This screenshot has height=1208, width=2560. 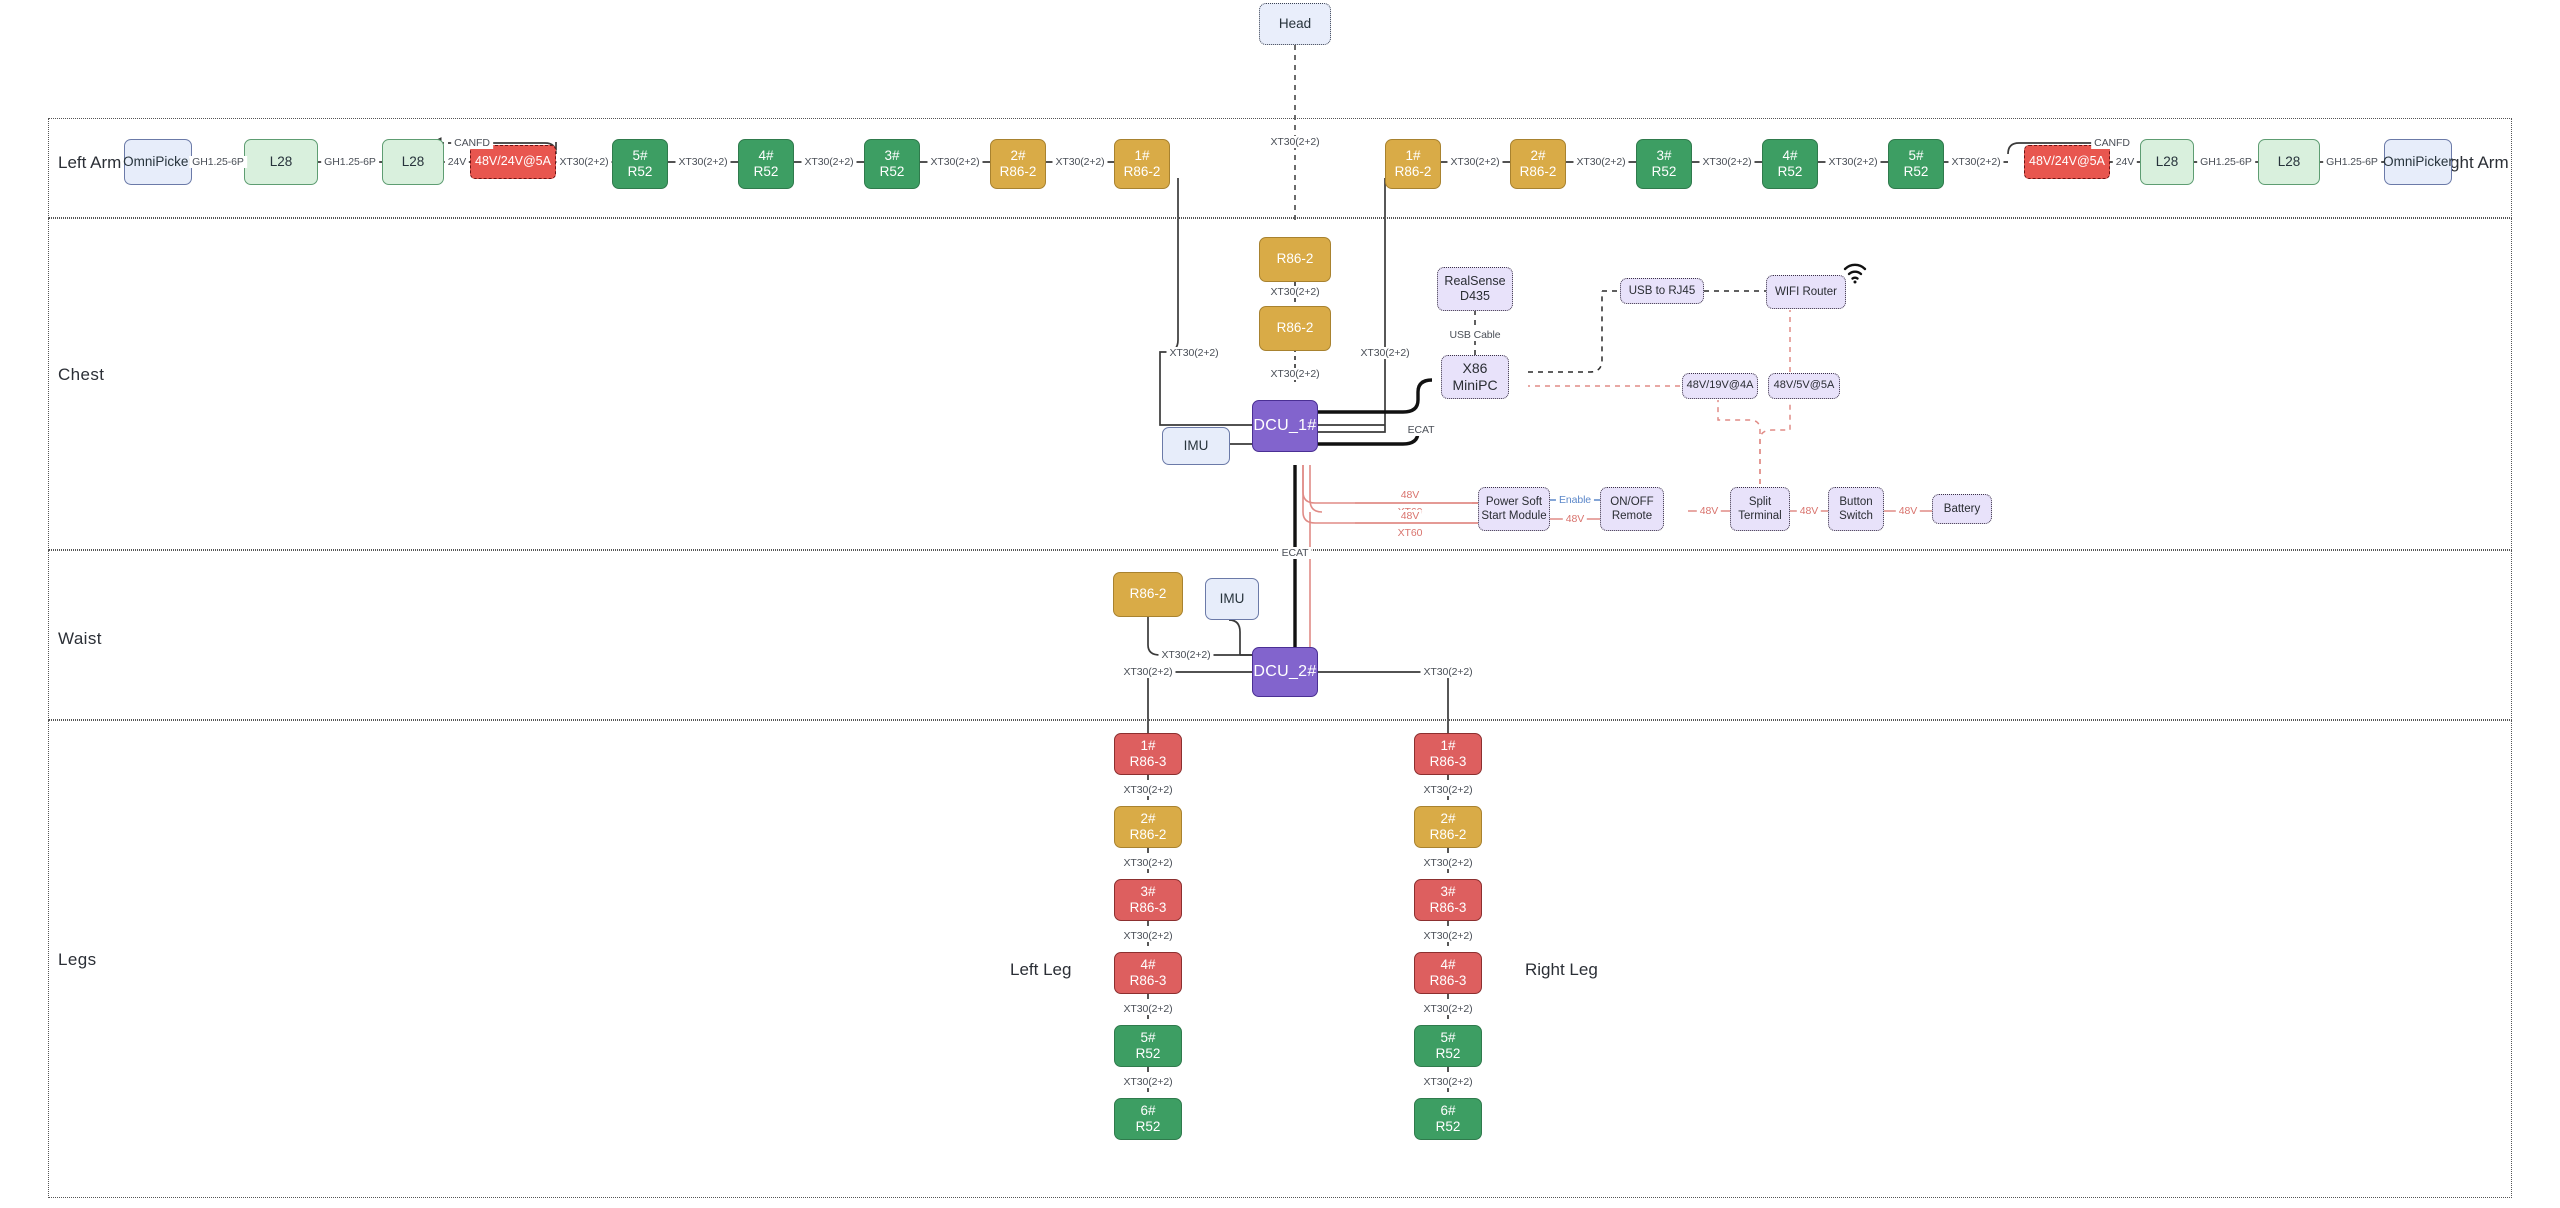 I want to click on section-label-legs: Legs, so click(x=77, y=959).